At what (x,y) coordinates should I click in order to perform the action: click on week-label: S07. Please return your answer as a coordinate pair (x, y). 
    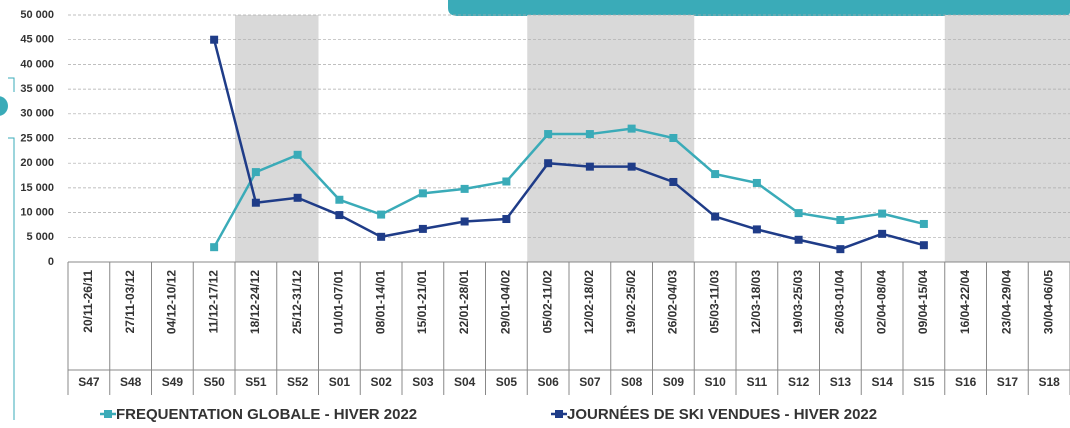
    Looking at the image, I should click on (590, 382).